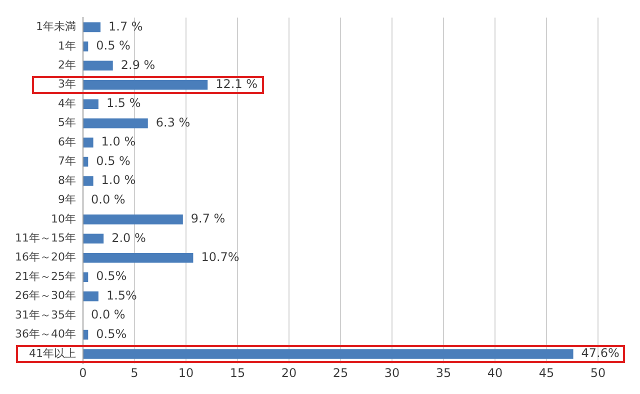  What do you see at coordinates (444, 373) in the screenshot?
I see `x-tick-label: 35` at bounding box center [444, 373].